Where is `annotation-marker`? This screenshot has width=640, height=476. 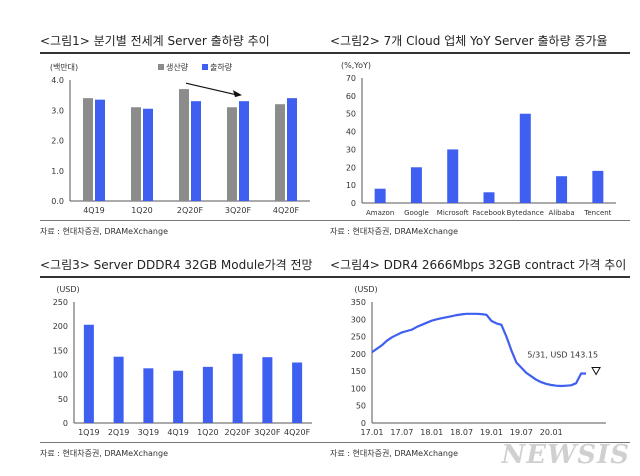
annotation-marker is located at coordinates (596, 371).